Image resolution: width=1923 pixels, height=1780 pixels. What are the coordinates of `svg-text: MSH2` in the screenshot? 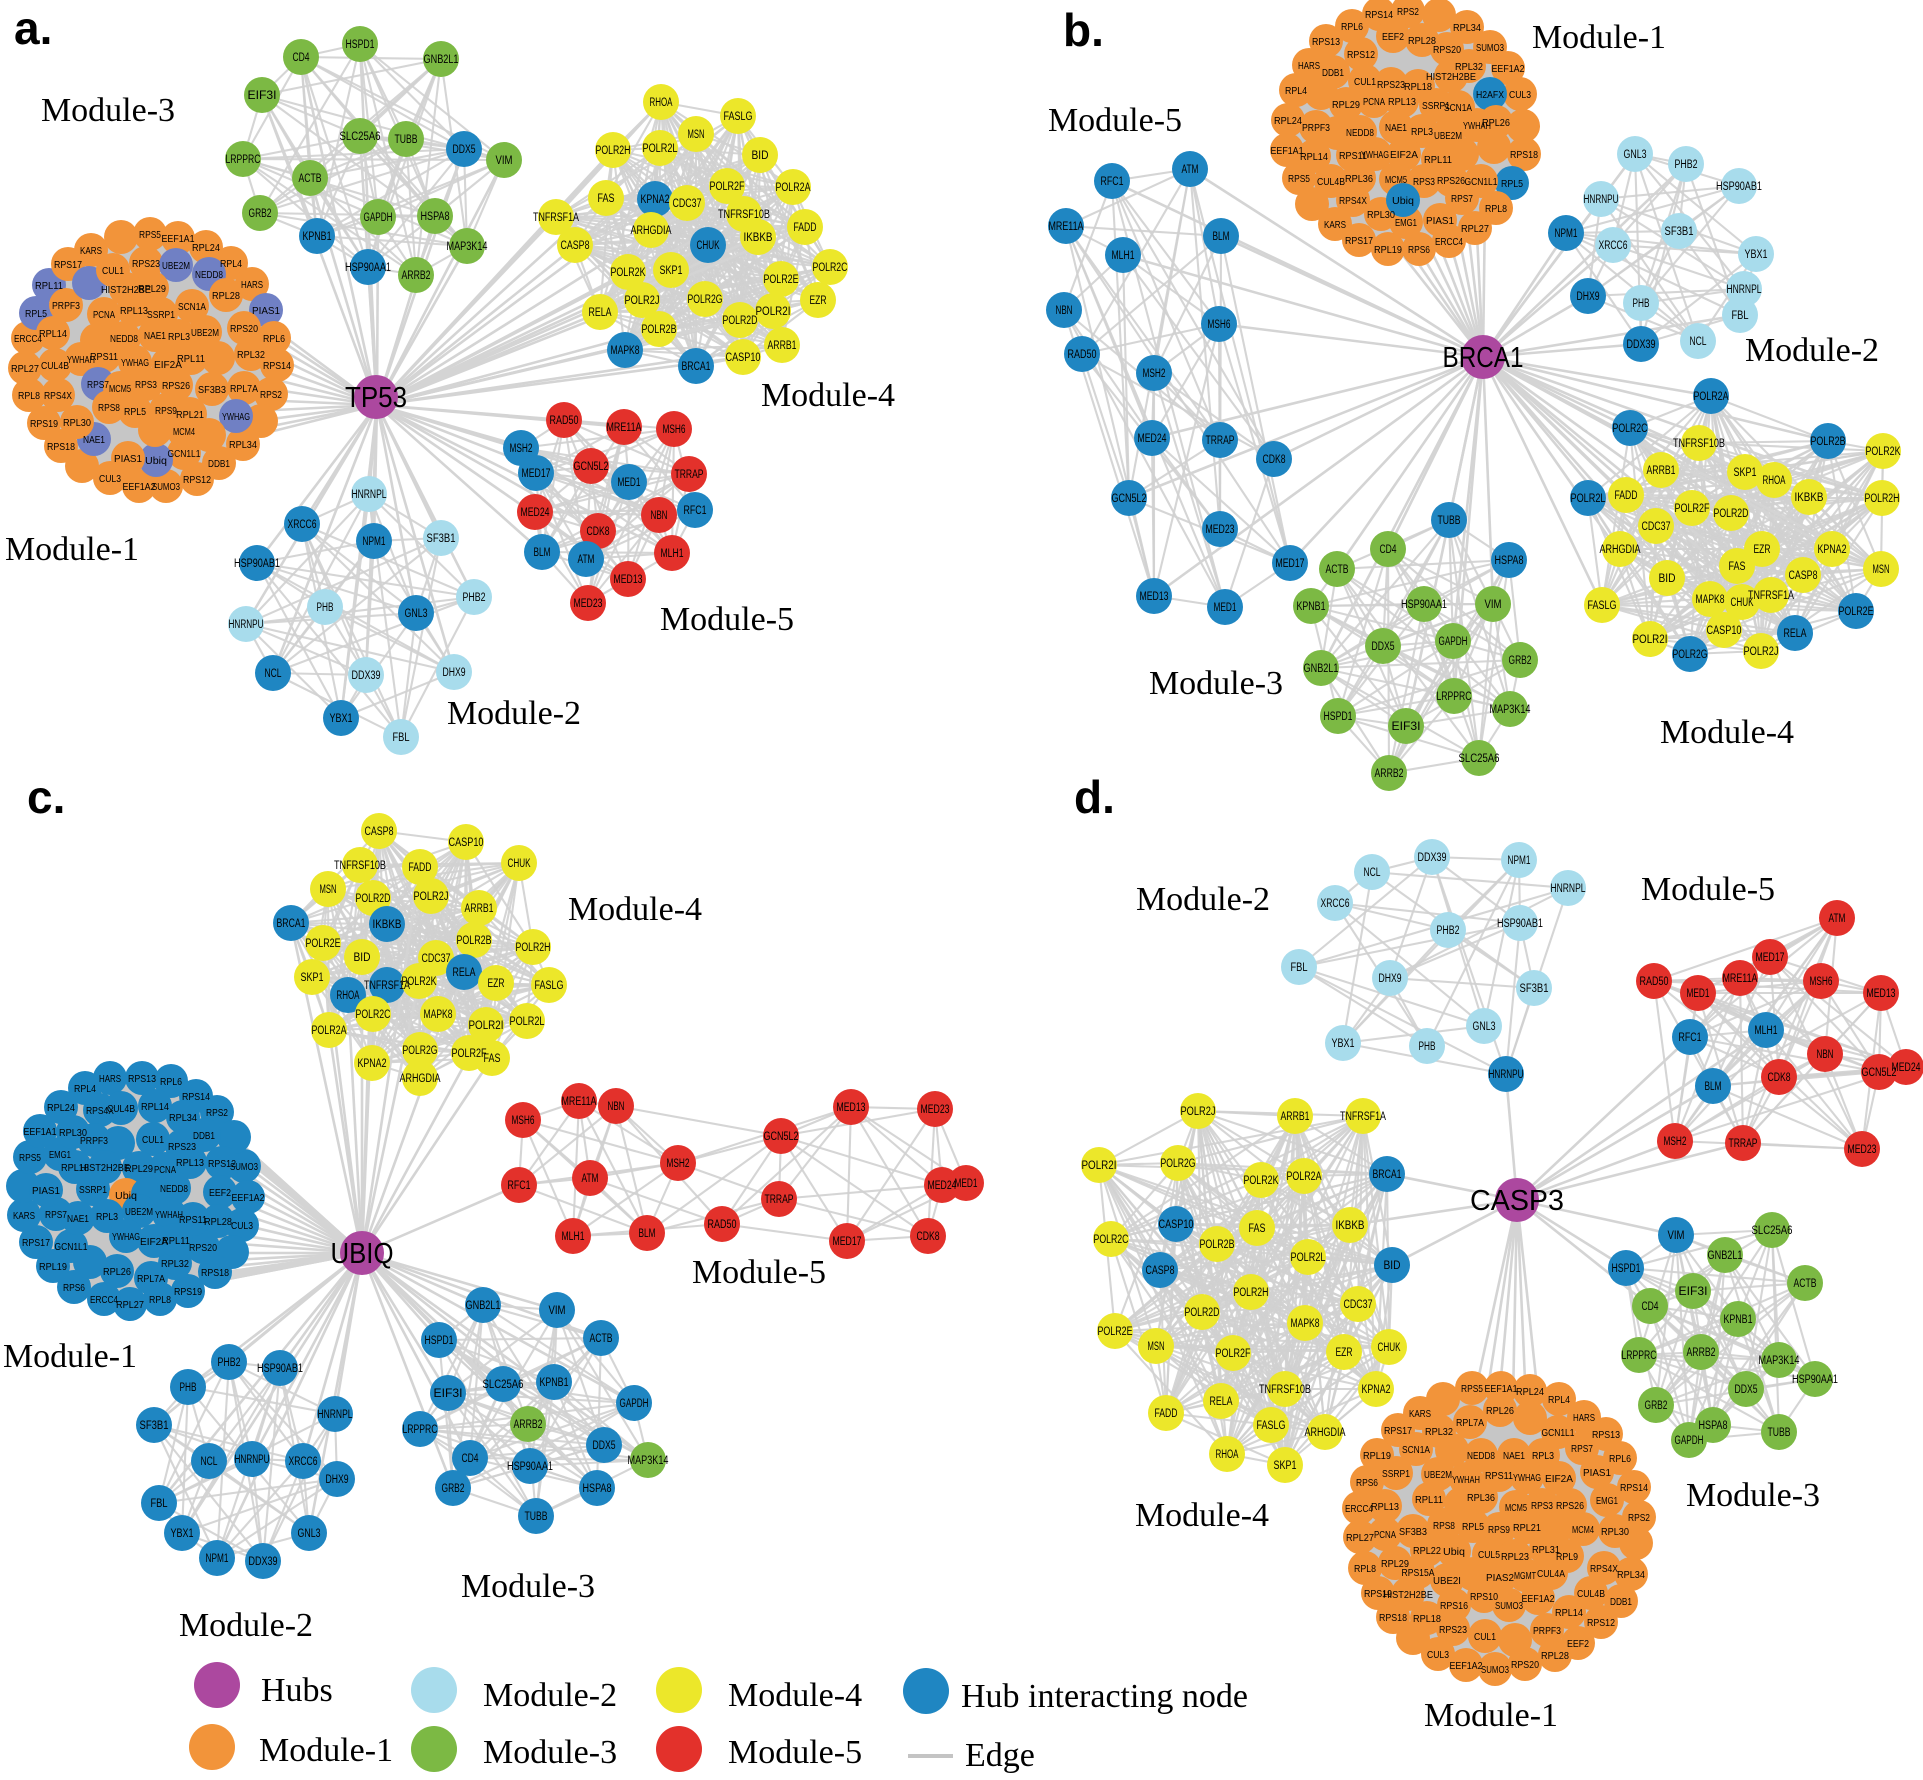 It's located at (678, 1164).